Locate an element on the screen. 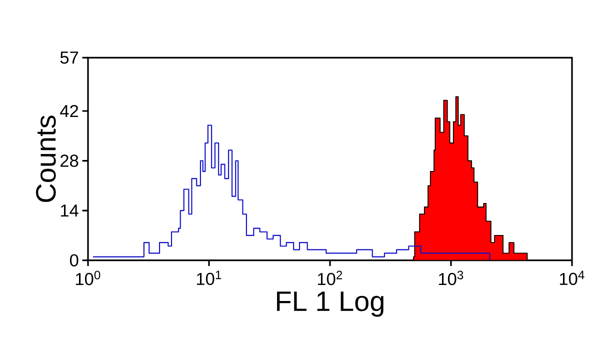 The image size is (600, 347). y-tick-label: 42 is located at coordinates (69, 111).